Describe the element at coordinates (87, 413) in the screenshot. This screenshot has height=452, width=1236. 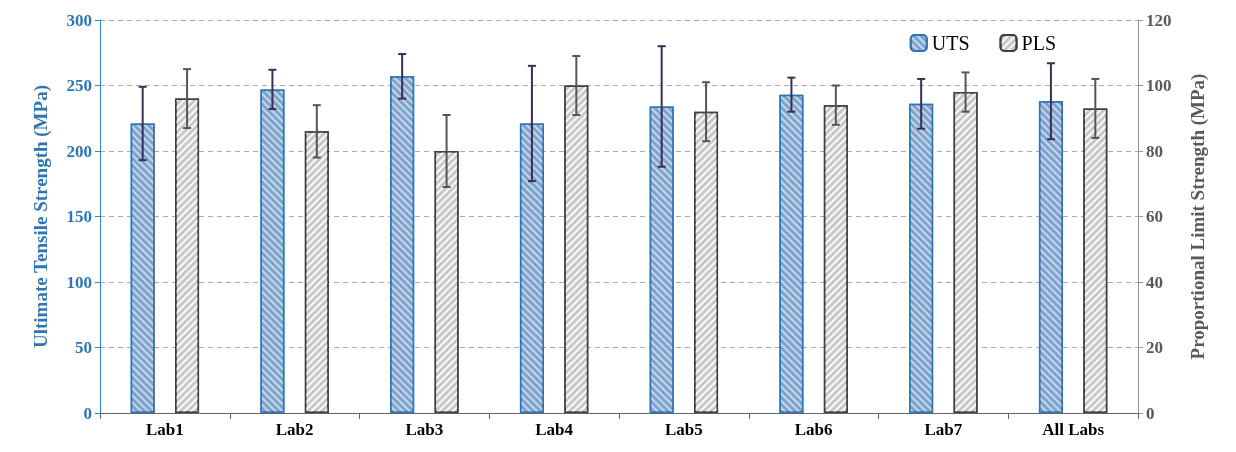
I see `y-tick-label: 0` at that location.